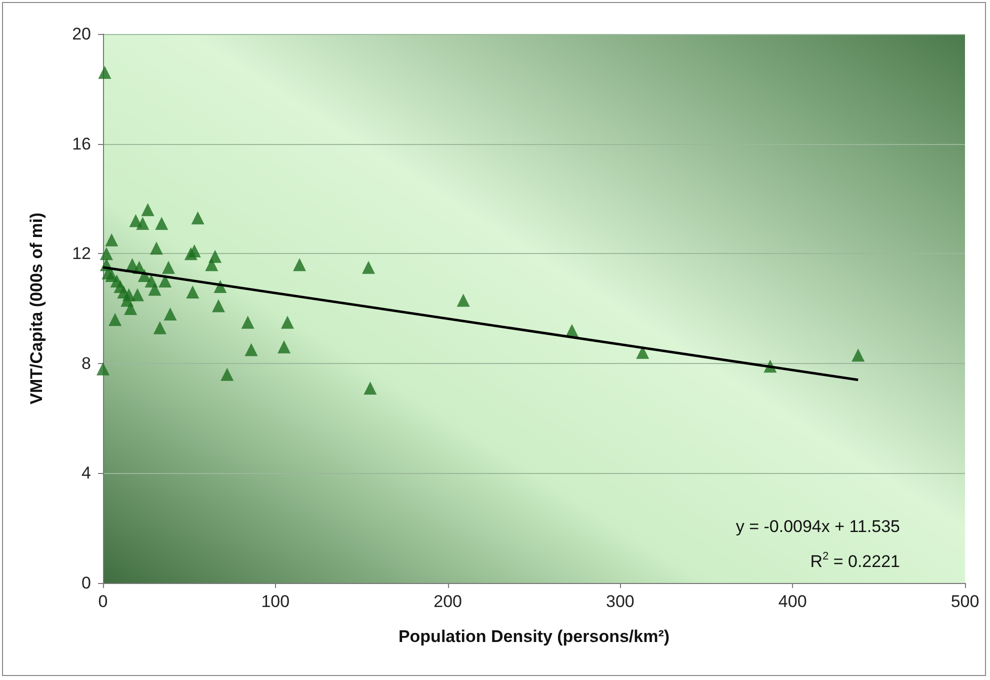 The image size is (990, 680). What do you see at coordinates (81, 254) in the screenshot?
I see `y-tick-label: 12` at bounding box center [81, 254].